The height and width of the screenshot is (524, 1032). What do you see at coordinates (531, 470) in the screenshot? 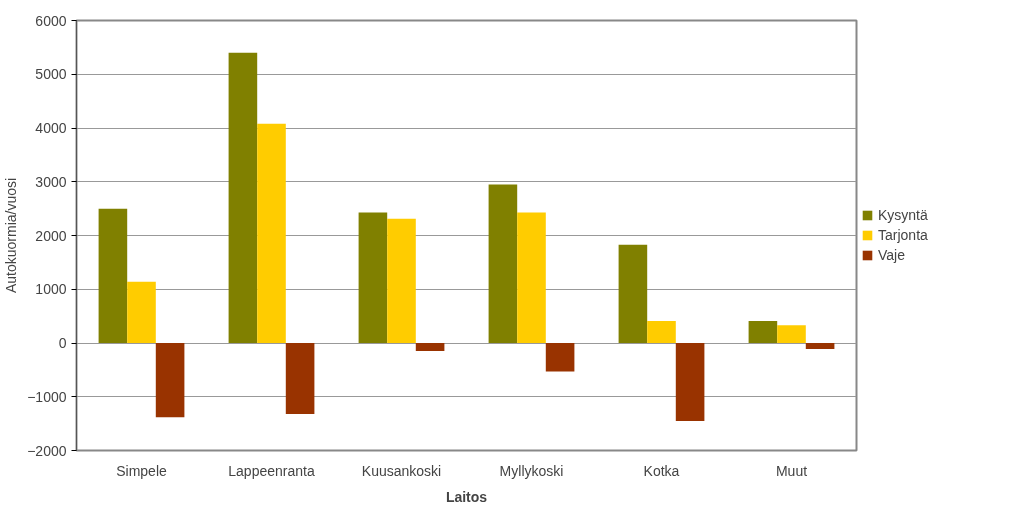
I see `x-tick-label: Myllykoski` at bounding box center [531, 470].